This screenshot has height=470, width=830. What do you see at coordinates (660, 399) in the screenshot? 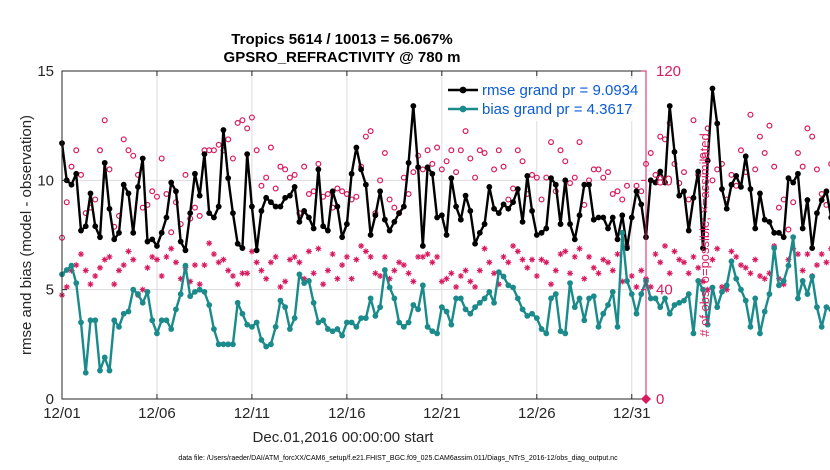
I see `y-tick-label-right: 0` at bounding box center [660, 399].